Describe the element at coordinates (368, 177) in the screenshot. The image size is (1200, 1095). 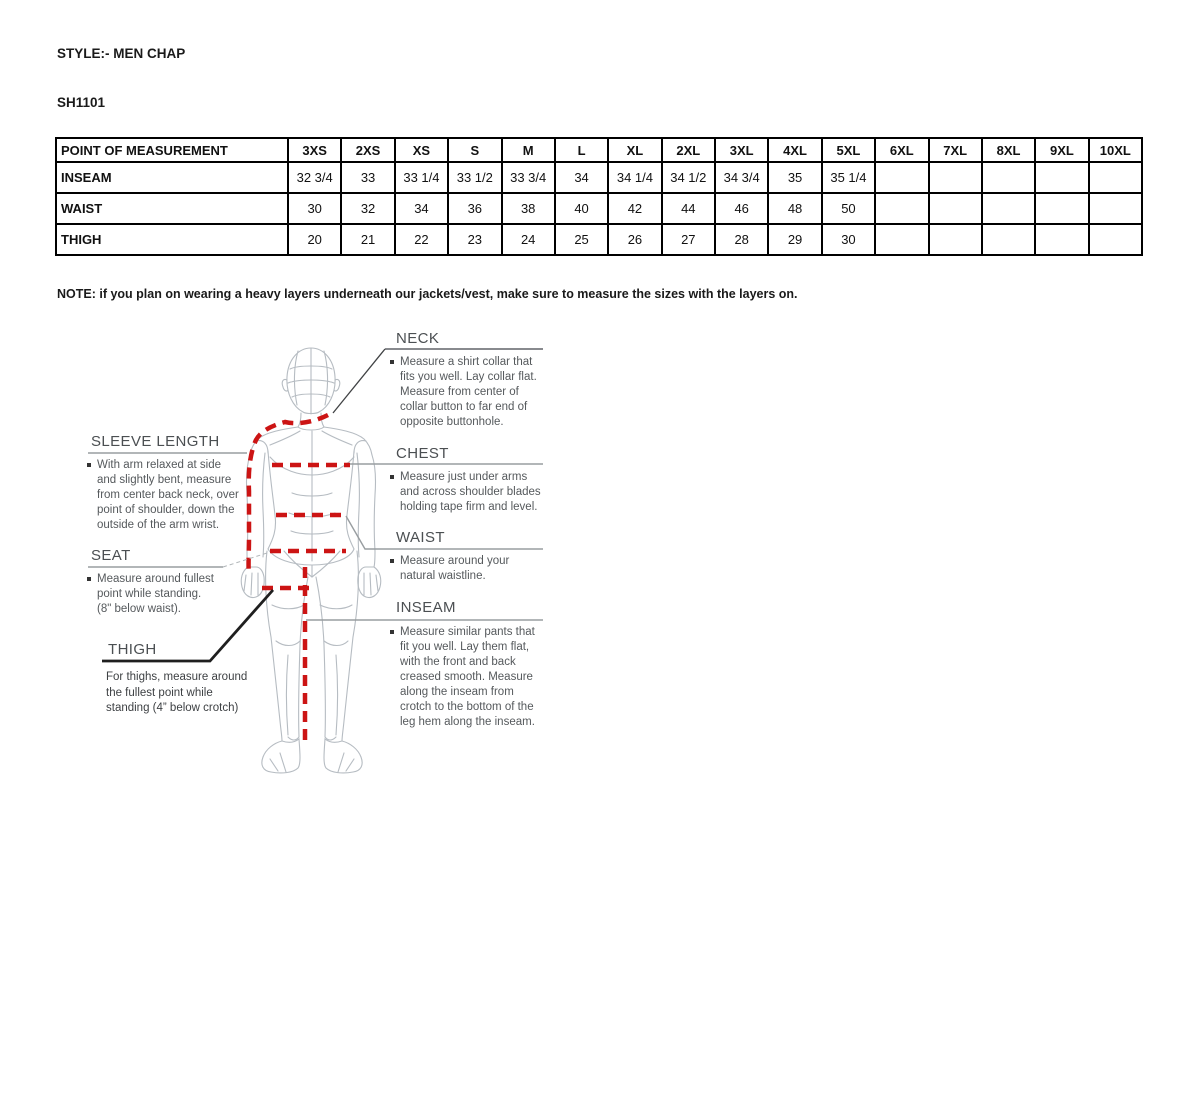
I see `size-value-cell: 33` at that location.